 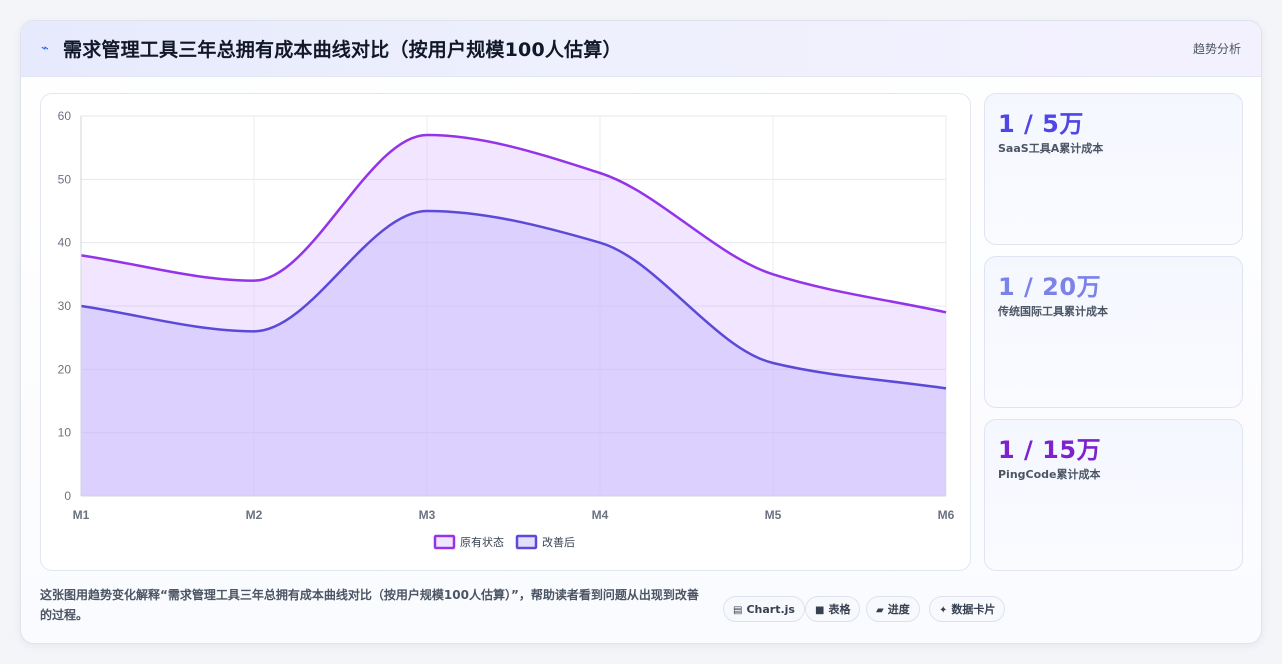 What do you see at coordinates (738, 610) in the screenshot?
I see `chart-icon: ▤` at bounding box center [738, 610].